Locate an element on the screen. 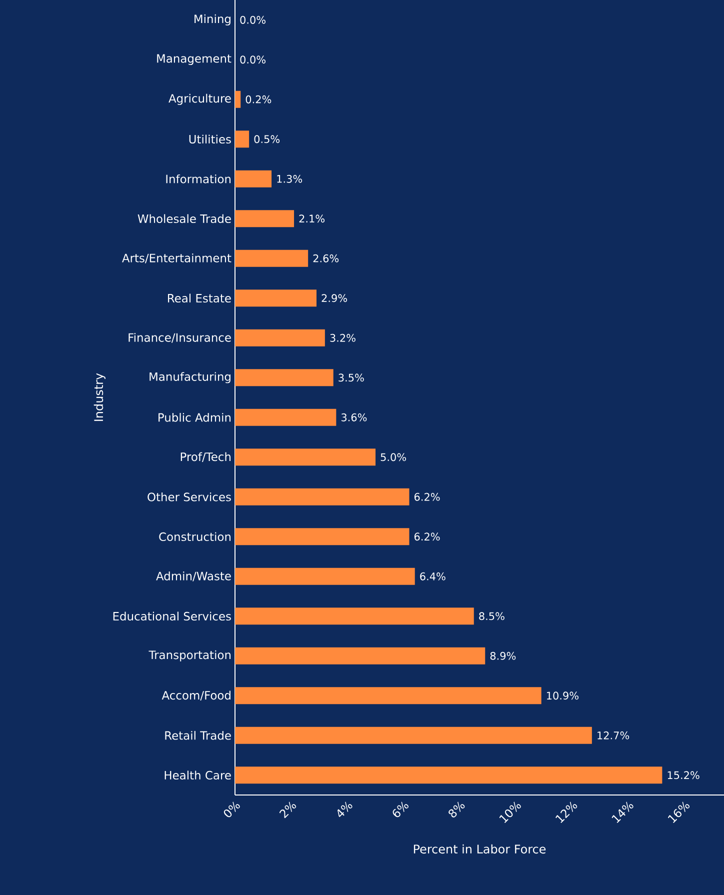 The image size is (724, 895). data-label: 10.9% is located at coordinates (562, 696).